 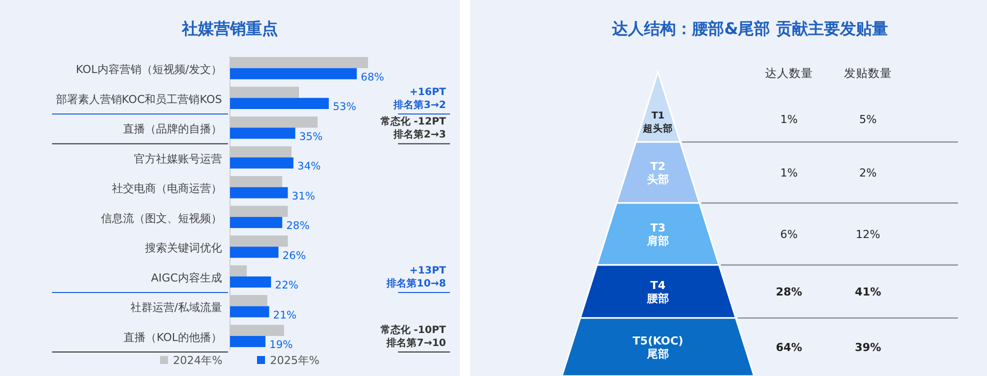 What do you see at coordinates (868, 292) in the screenshot?
I see `data-label: 41%` at bounding box center [868, 292].